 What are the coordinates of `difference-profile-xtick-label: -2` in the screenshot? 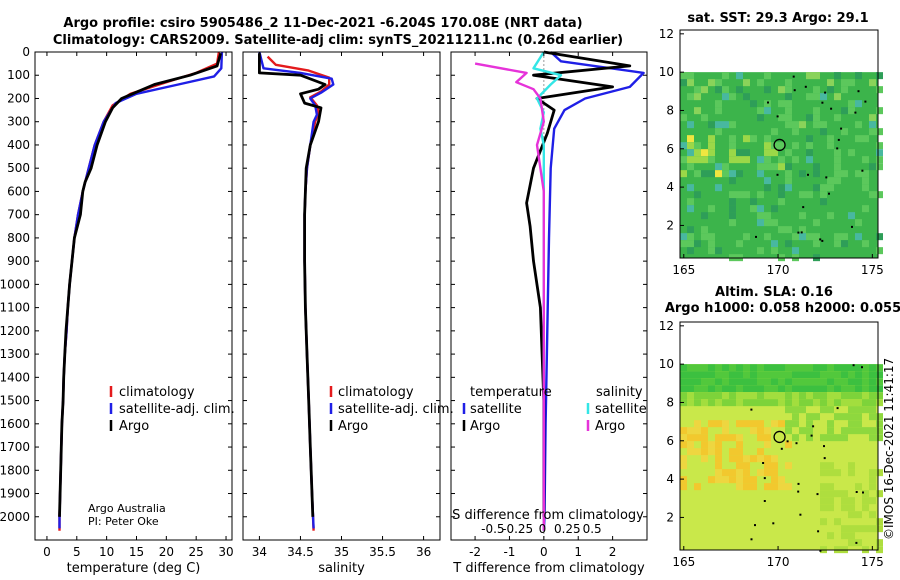 It's located at (475, 552).